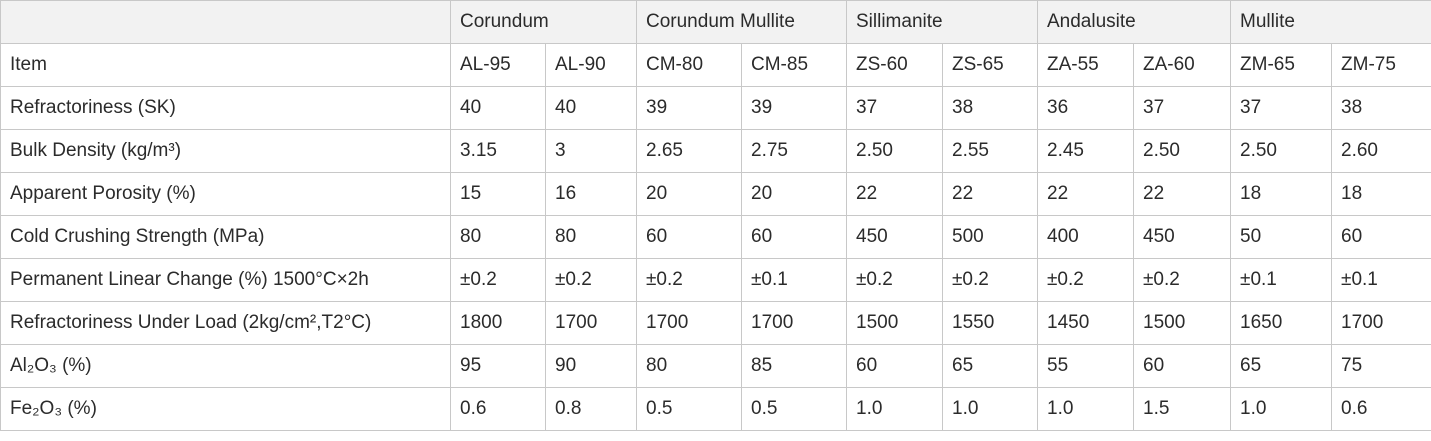  Describe the element at coordinates (794, 409) in the screenshot. I see `cell: 0.5` at that location.